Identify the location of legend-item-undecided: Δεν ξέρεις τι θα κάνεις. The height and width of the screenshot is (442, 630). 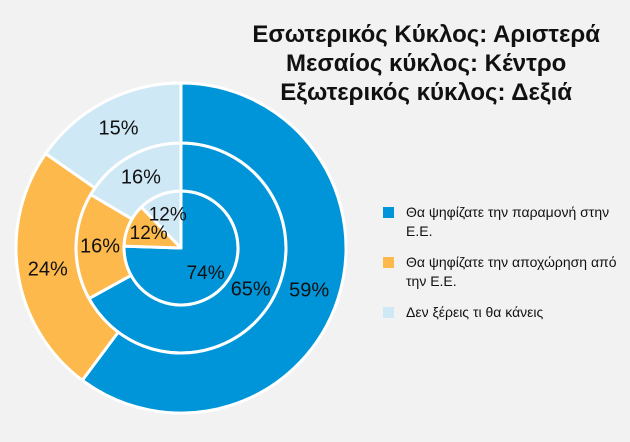
(503, 312).